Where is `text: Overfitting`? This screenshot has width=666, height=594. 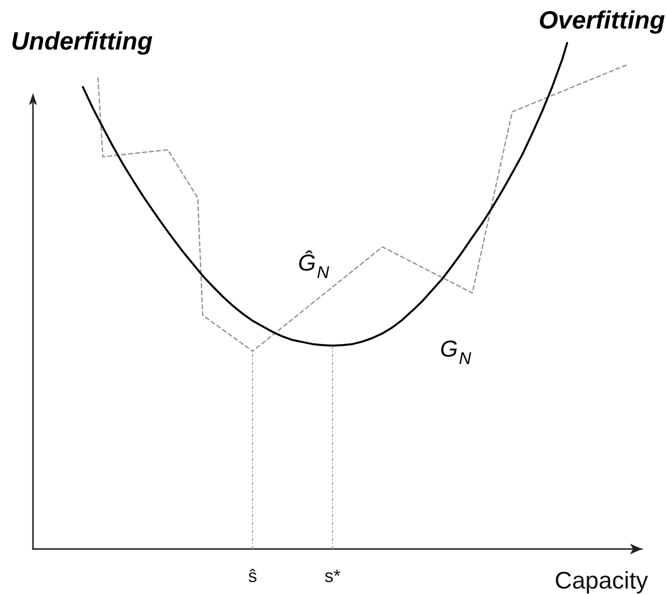
text: Overfitting is located at coordinates (602, 20).